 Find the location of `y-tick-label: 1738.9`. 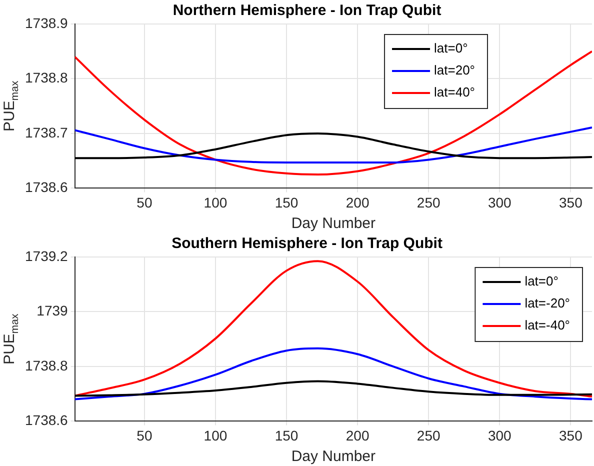

y-tick-label: 1738.9 is located at coordinates (46, 22).